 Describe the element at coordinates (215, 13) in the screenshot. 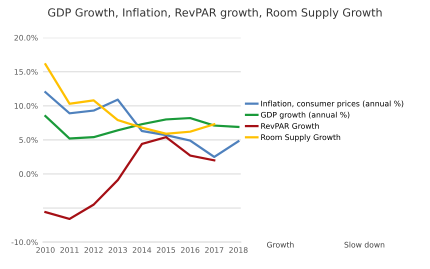

I see `chart-title: GDP Growth, Inflation, RevPAR growth, Room Supply Growth` at that location.